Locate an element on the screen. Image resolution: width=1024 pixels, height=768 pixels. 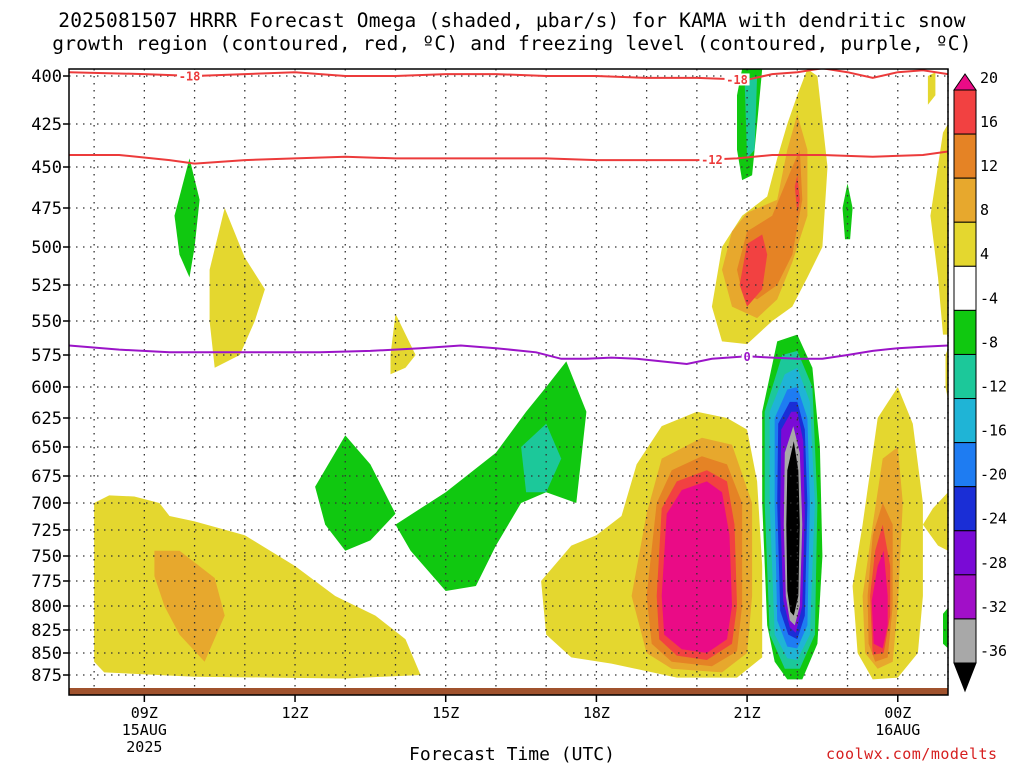
y-tick-label-775: 775 is located at coordinates (46, 582).